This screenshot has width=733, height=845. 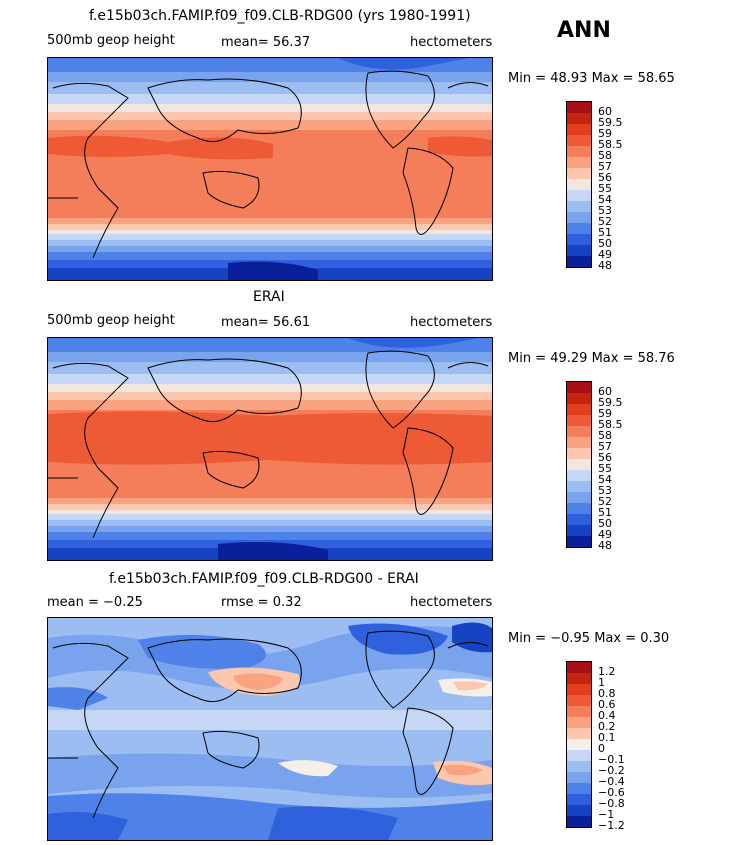 I want to click on panel-3-units-label: hectometers, so click(x=451, y=602).